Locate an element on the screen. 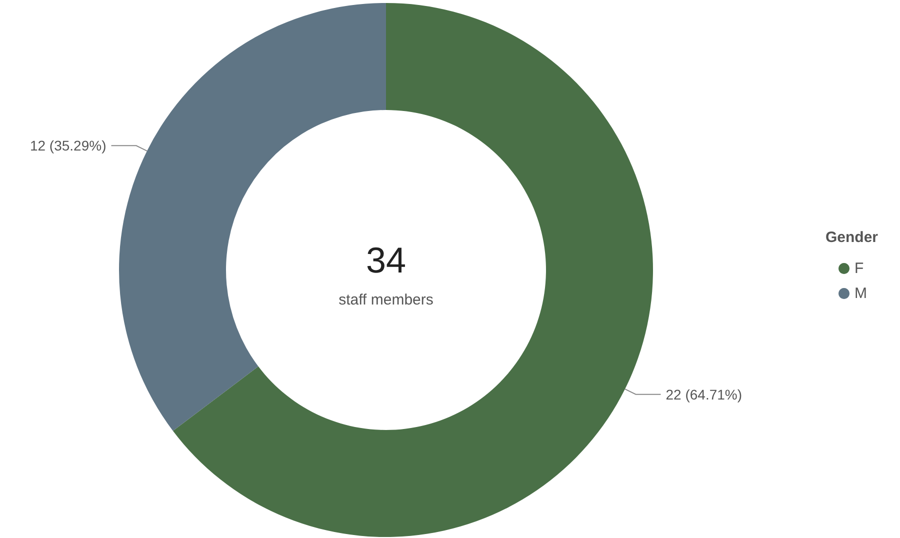  data-label: 12 (35.29%) is located at coordinates (68, 146).